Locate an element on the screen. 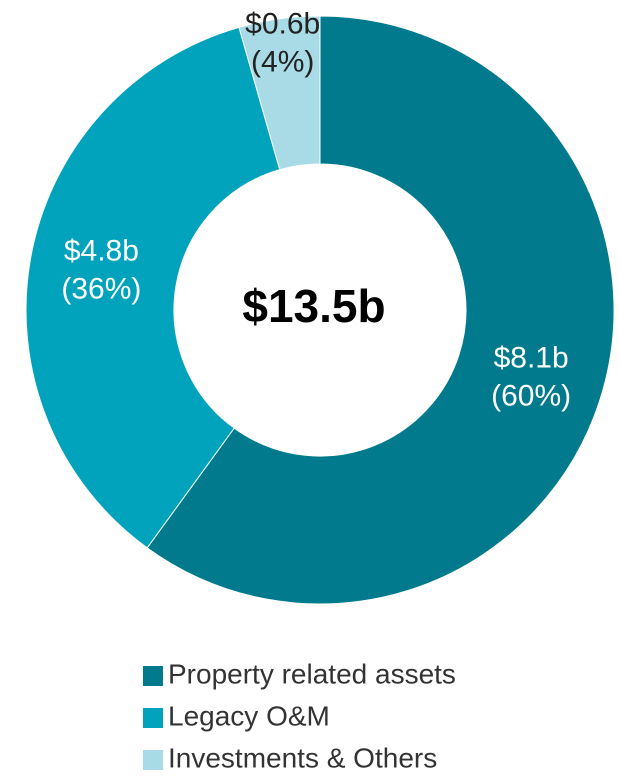 This screenshot has height=778, width=619. legend-label: Investments & Others is located at coordinates (302, 757).